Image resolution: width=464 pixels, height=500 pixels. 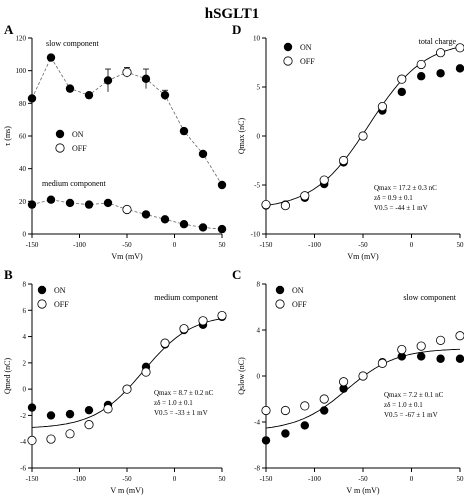 I want to click on annotation: medium component, so click(x=74, y=183).